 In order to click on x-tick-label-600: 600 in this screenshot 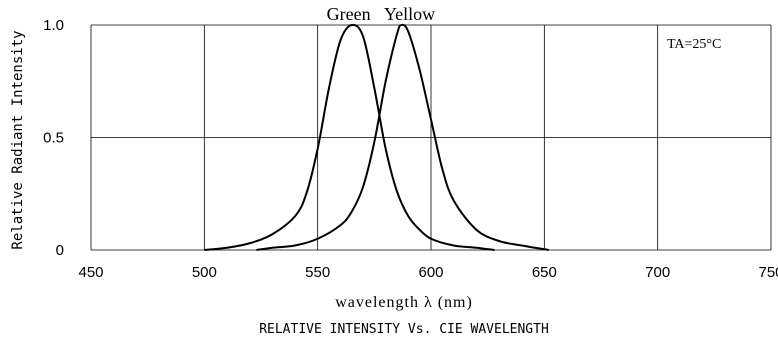, I will do `click(430, 272)`.